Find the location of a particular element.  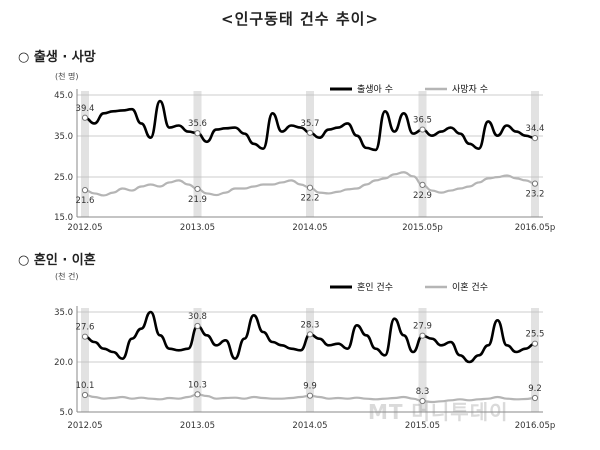

data-label: 36.5 is located at coordinates (422, 121).